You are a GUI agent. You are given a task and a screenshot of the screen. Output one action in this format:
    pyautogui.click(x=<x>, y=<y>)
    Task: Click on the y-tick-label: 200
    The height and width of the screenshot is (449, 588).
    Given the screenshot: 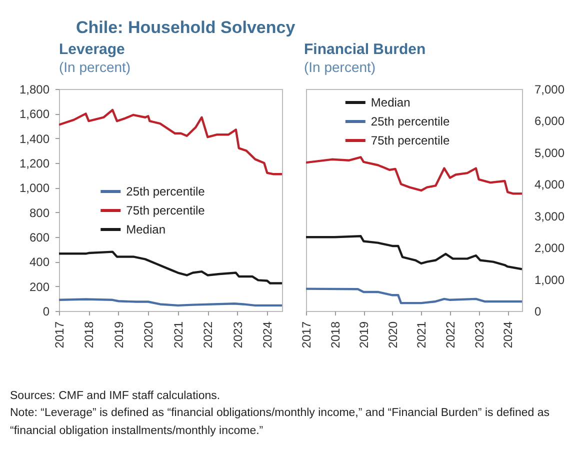 What is the action you would take?
    pyautogui.click(x=39, y=287)
    